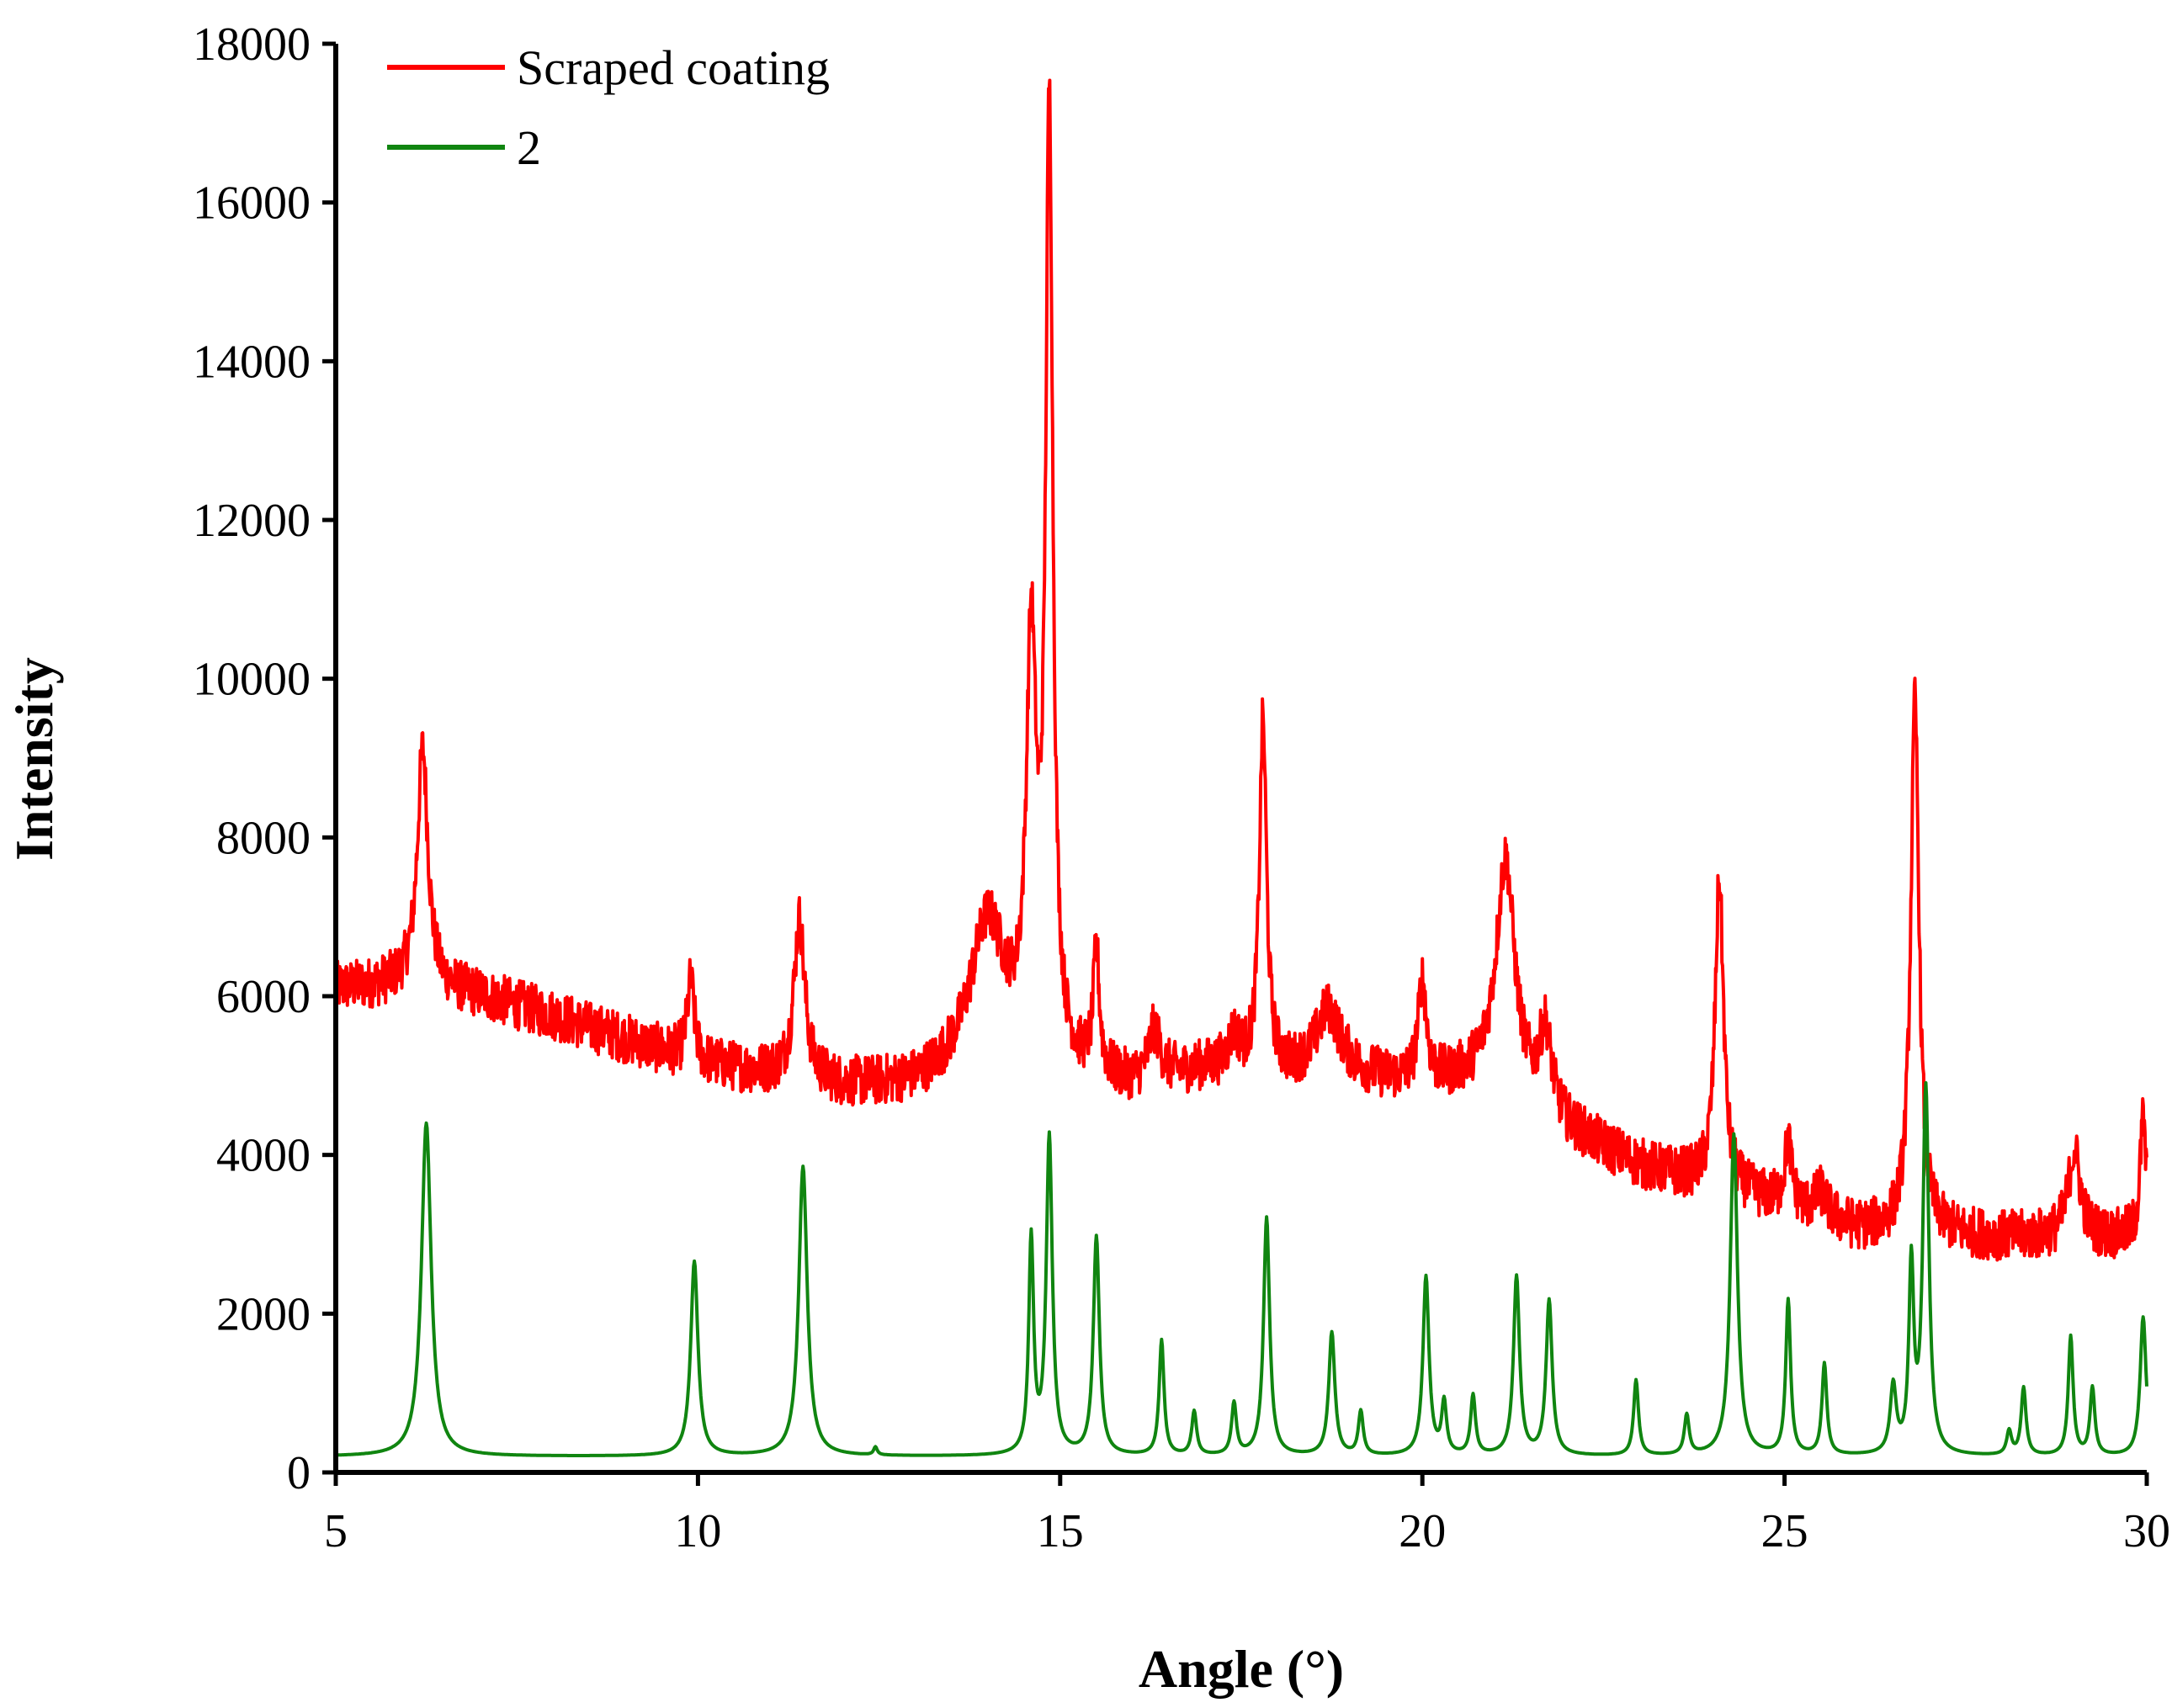  What do you see at coordinates (34, 759) in the screenshot?
I see `y-axis-title: Intensity` at bounding box center [34, 759].